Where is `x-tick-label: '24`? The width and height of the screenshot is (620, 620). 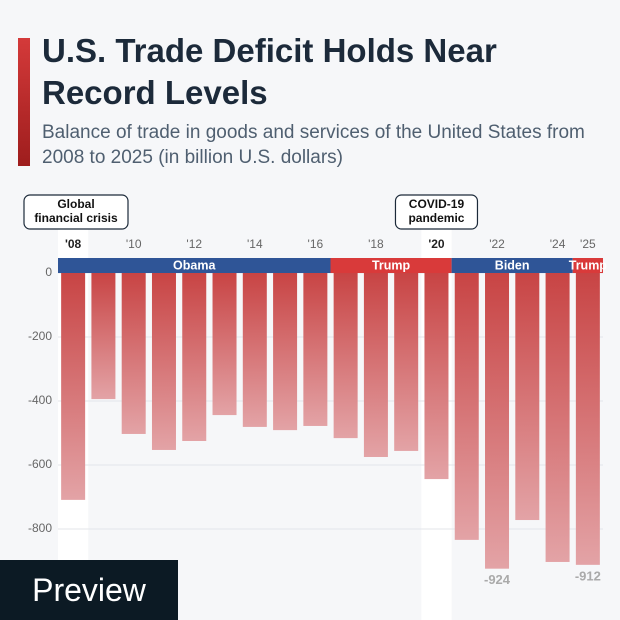 x-tick-label: '24 is located at coordinates (558, 244).